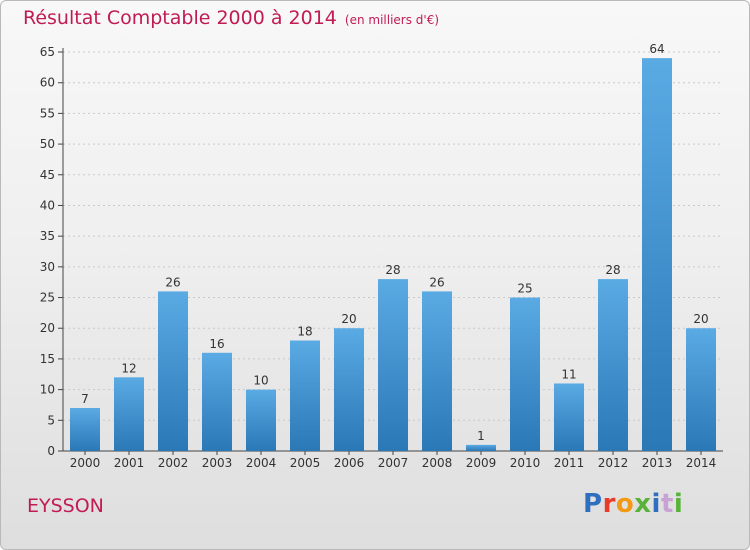  What do you see at coordinates (47, 83) in the screenshot?
I see `y-tick-label: 60` at bounding box center [47, 83].